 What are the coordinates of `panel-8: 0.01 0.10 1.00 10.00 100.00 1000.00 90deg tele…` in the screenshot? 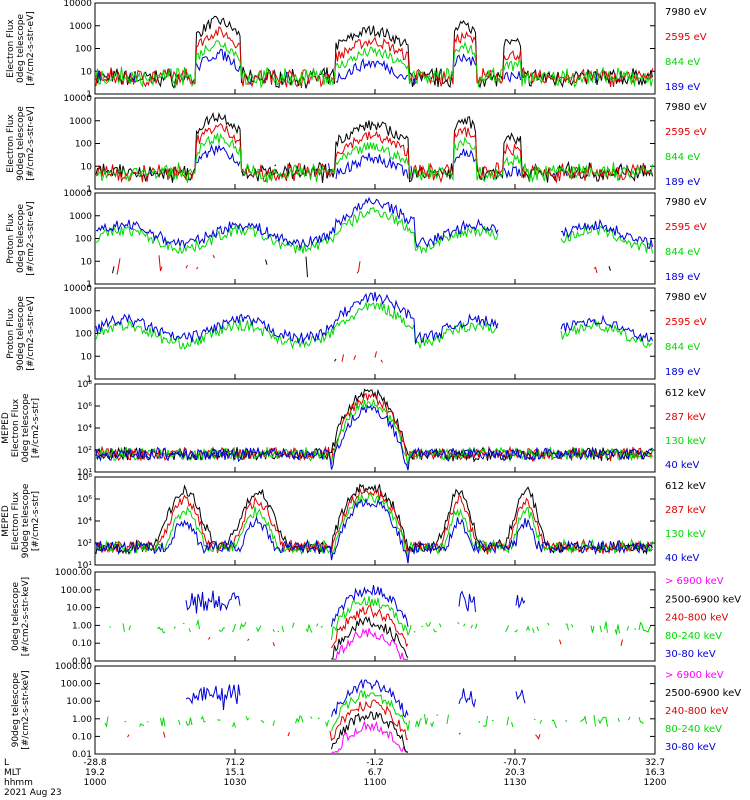 It's located at (376, 711).